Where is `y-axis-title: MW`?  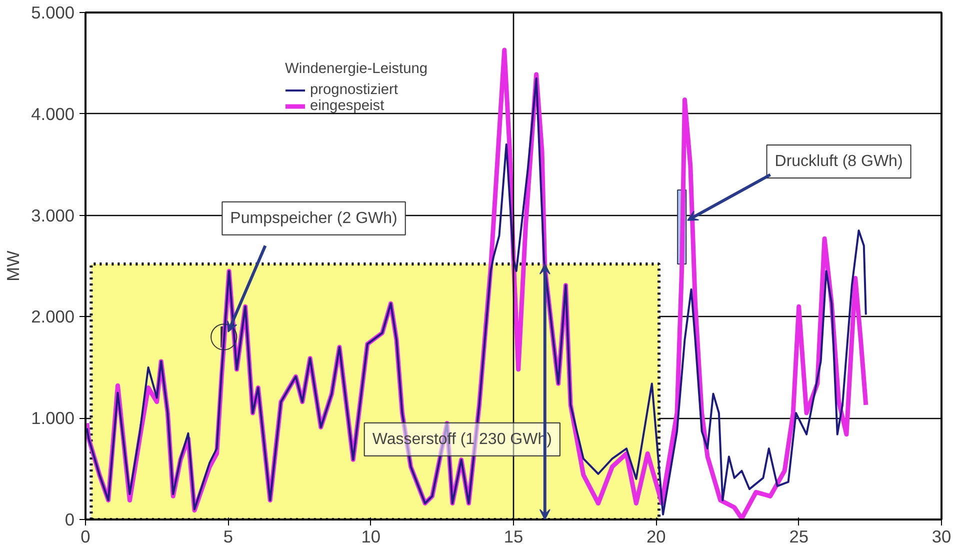 y-axis-title: MW is located at coordinates (13, 266).